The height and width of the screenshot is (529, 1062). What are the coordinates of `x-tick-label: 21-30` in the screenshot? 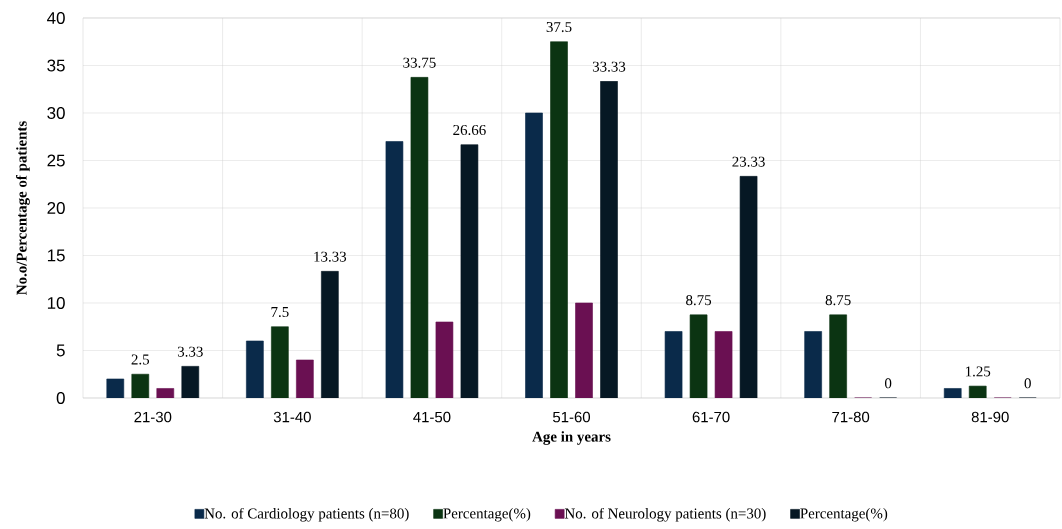 It's located at (153, 417).